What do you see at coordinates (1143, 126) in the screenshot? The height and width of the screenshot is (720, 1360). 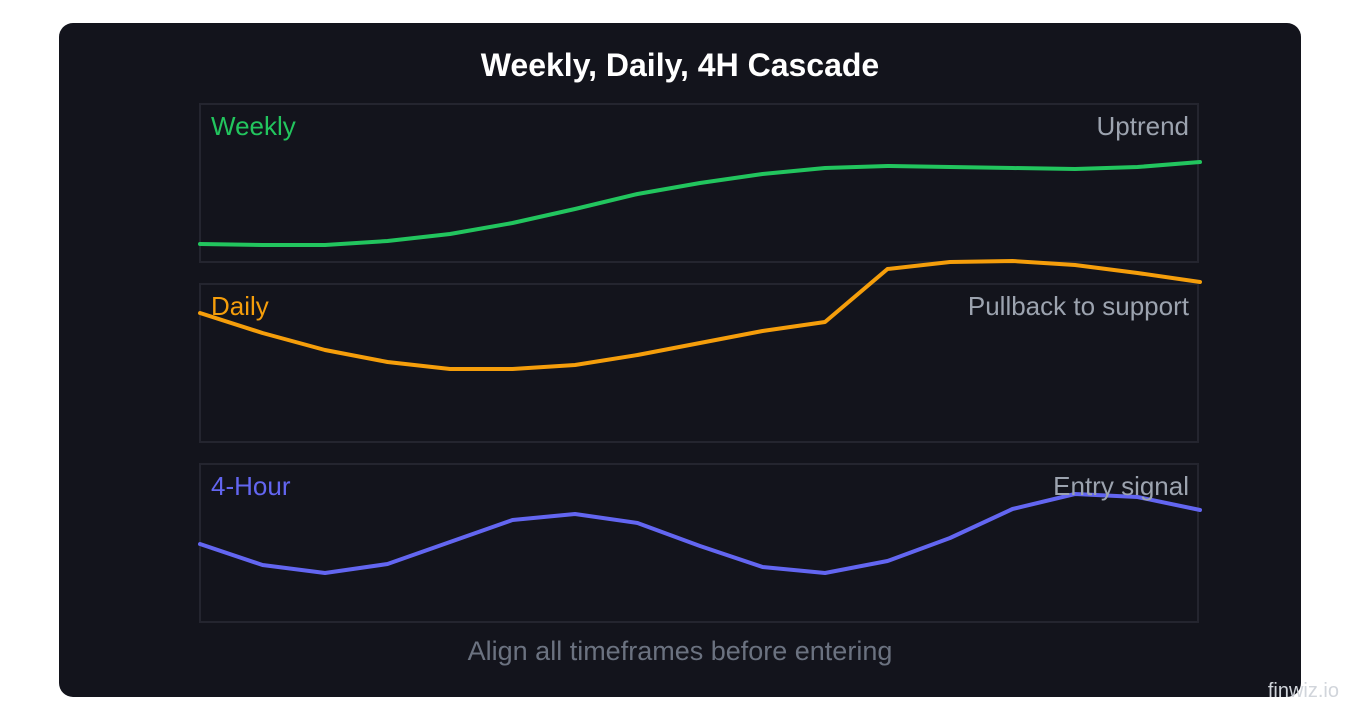 I see `panel-weekly-note: Uptrend` at bounding box center [1143, 126].